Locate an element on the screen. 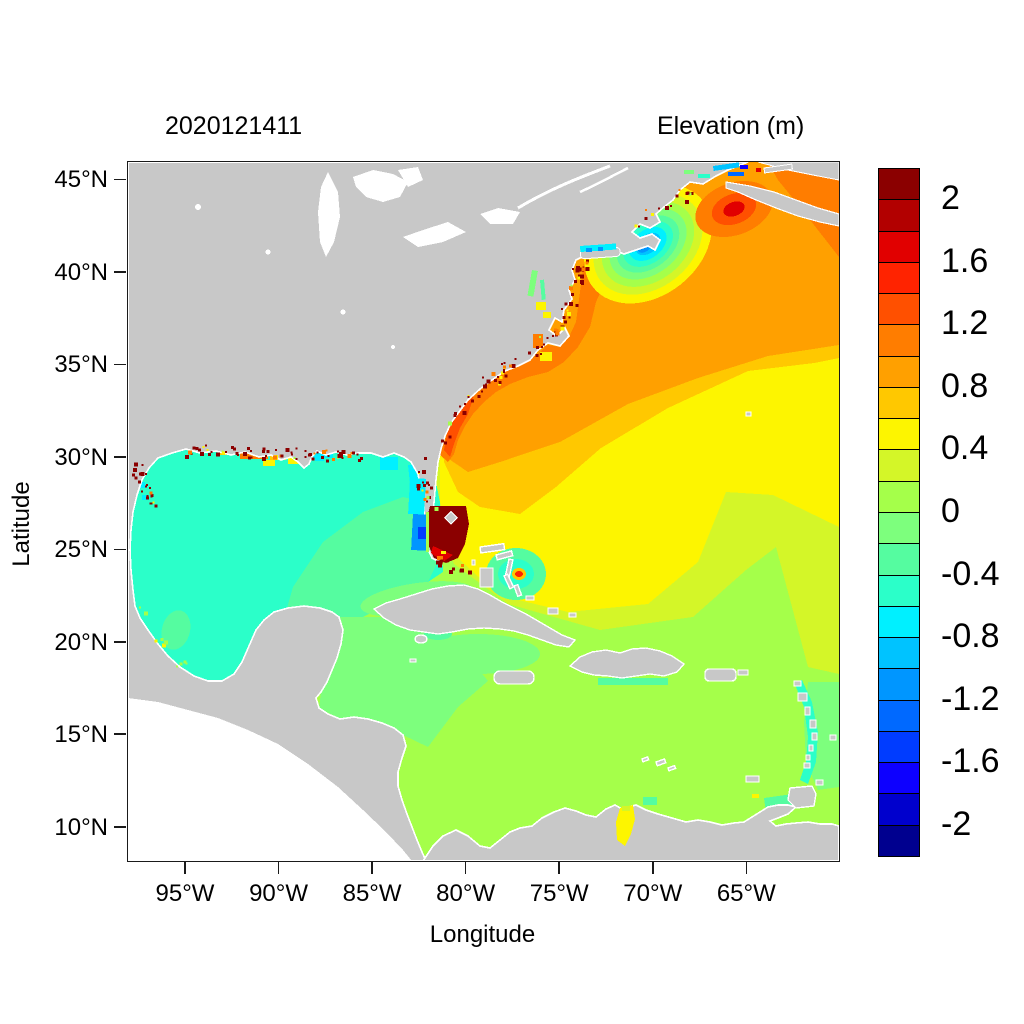 The image size is (1024, 1024). x-tick-mark is located at coordinates (746, 868).